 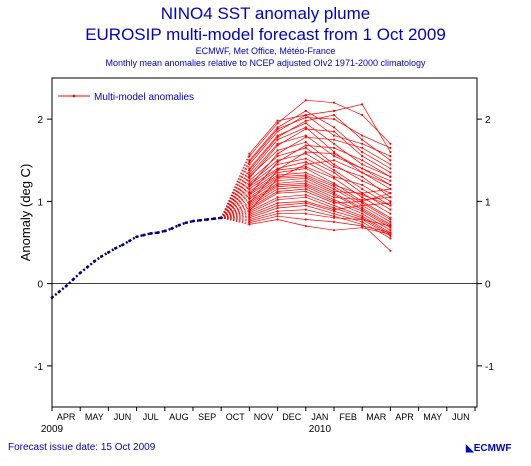 I want to click on month-label: JUN, so click(x=123, y=417).